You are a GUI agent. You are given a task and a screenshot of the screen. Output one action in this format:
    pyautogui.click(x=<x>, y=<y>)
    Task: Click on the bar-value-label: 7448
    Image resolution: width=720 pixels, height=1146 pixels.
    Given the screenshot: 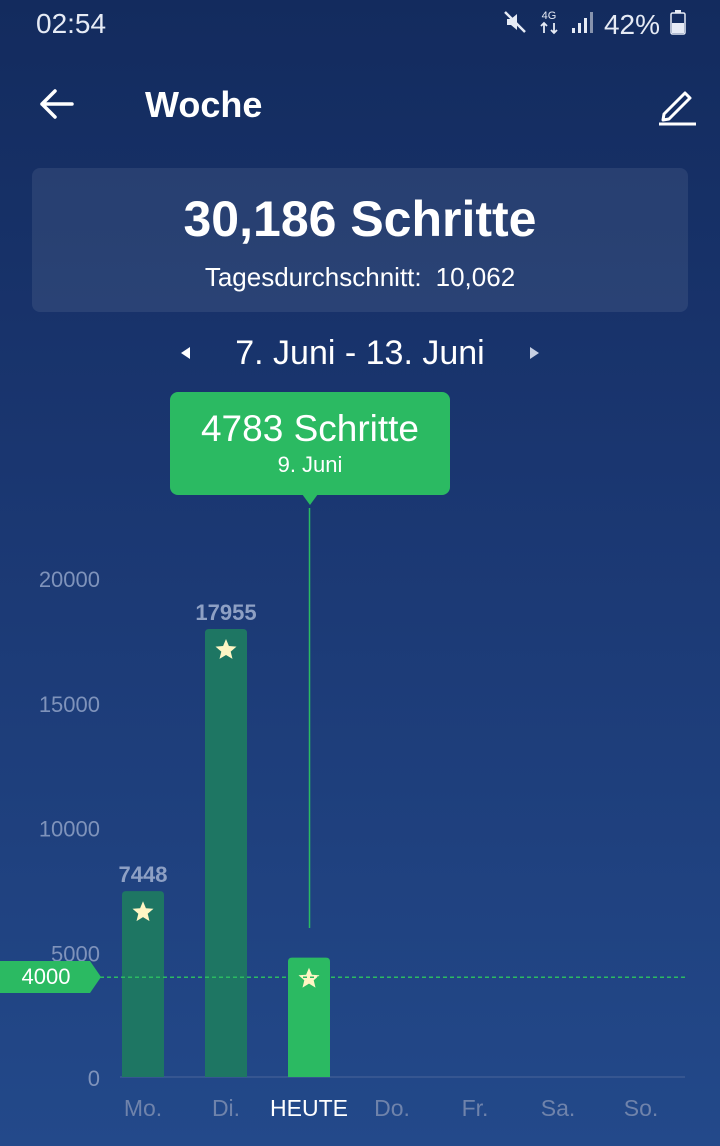 What is the action you would take?
    pyautogui.click(x=143, y=874)
    